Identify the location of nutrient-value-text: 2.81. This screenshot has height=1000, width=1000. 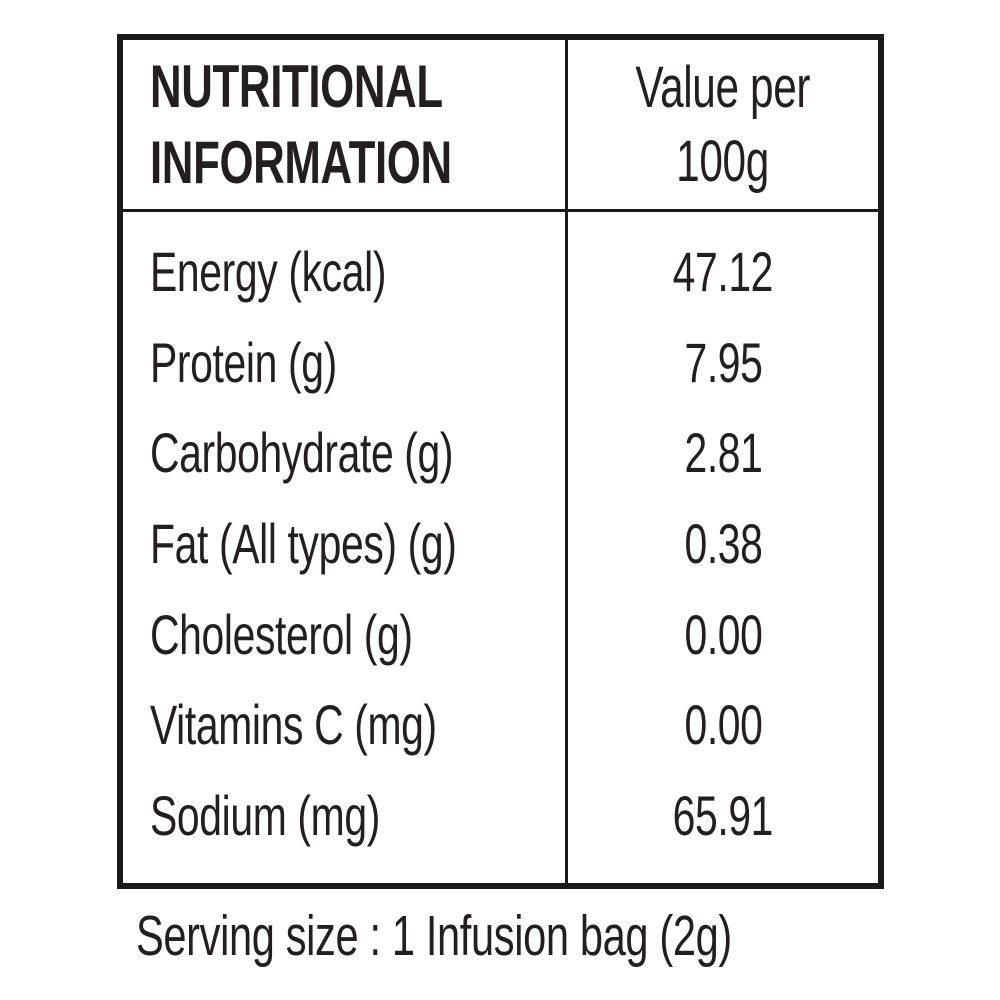
(723, 453).